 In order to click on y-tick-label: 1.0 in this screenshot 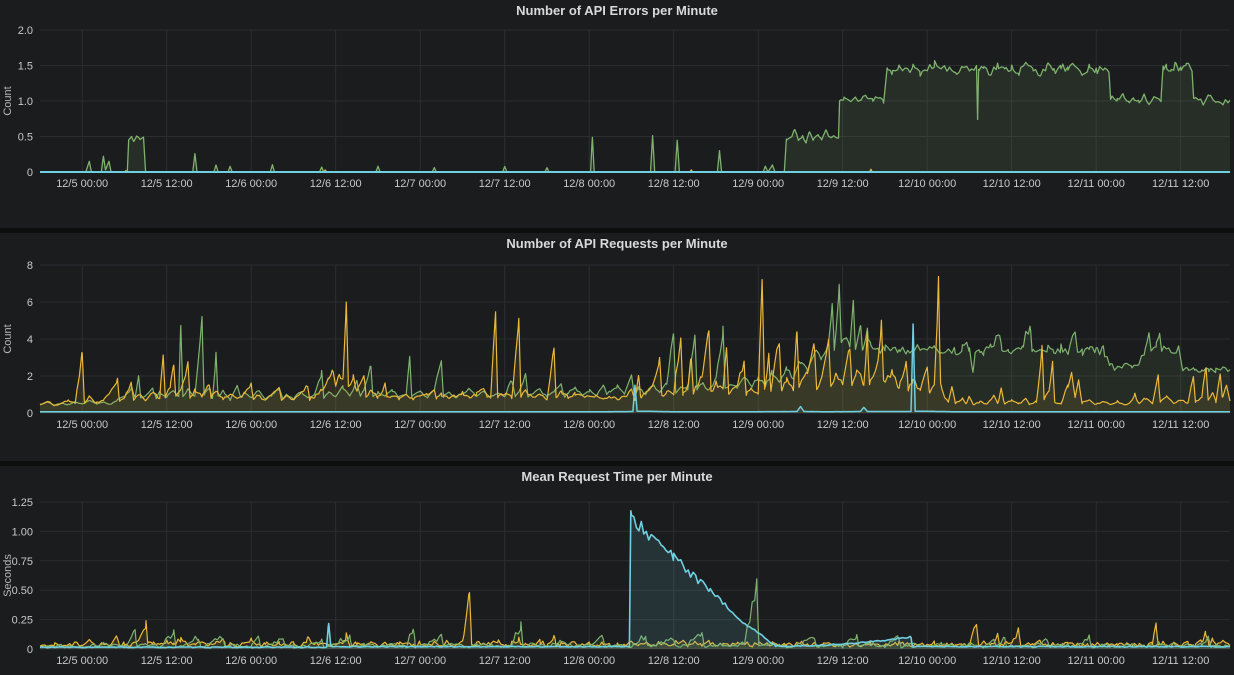, I will do `click(25, 102)`.